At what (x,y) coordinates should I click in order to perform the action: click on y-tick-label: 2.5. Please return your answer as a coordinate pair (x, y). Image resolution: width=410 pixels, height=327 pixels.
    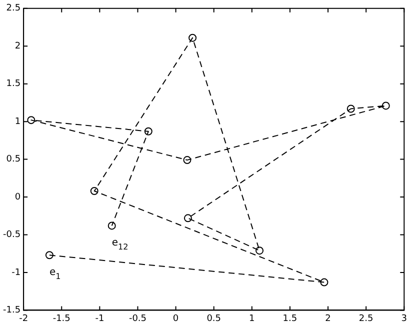
    Looking at the image, I should click on (13, 9).